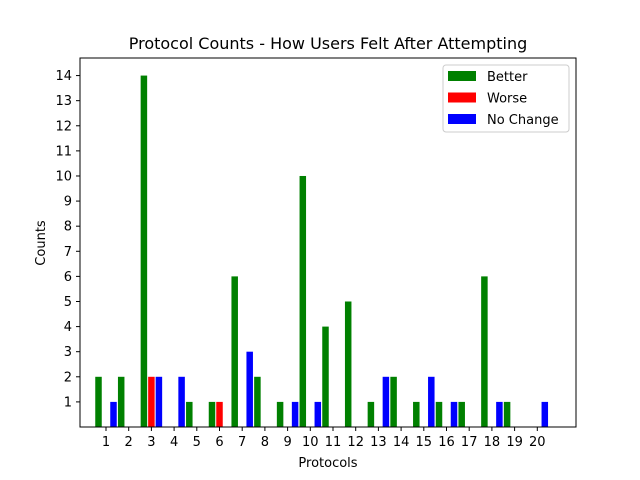 The height and width of the screenshot is (480, 640). Describe the element at coordinates (523, 120) in the screenshot. I see `legend-label: No Change` at that location.